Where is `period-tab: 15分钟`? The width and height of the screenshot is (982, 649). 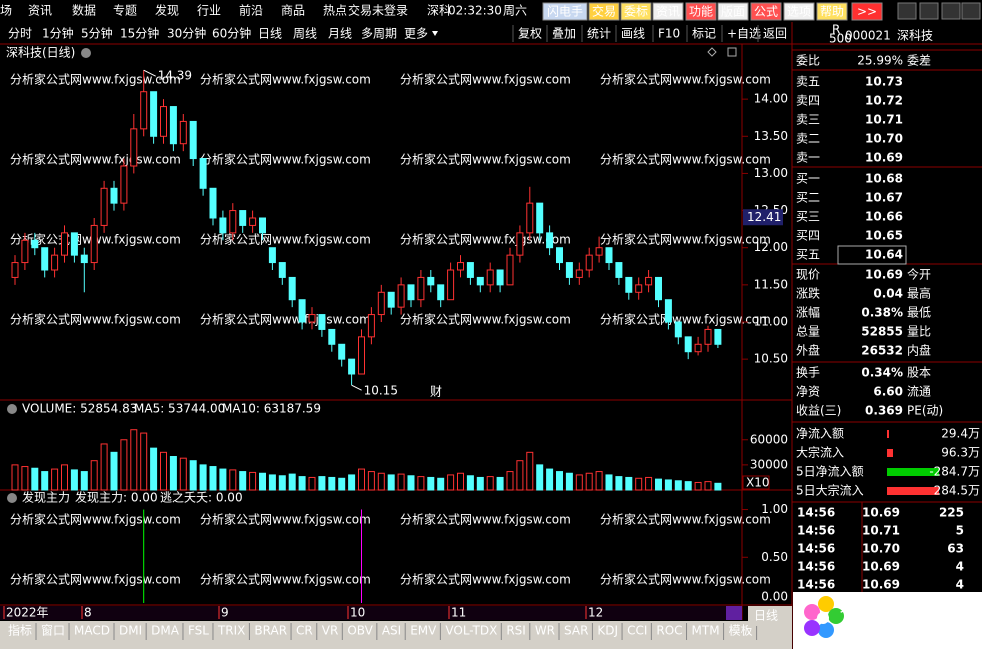
period-tab: 15分钟 is located at coordinates (139, 33).